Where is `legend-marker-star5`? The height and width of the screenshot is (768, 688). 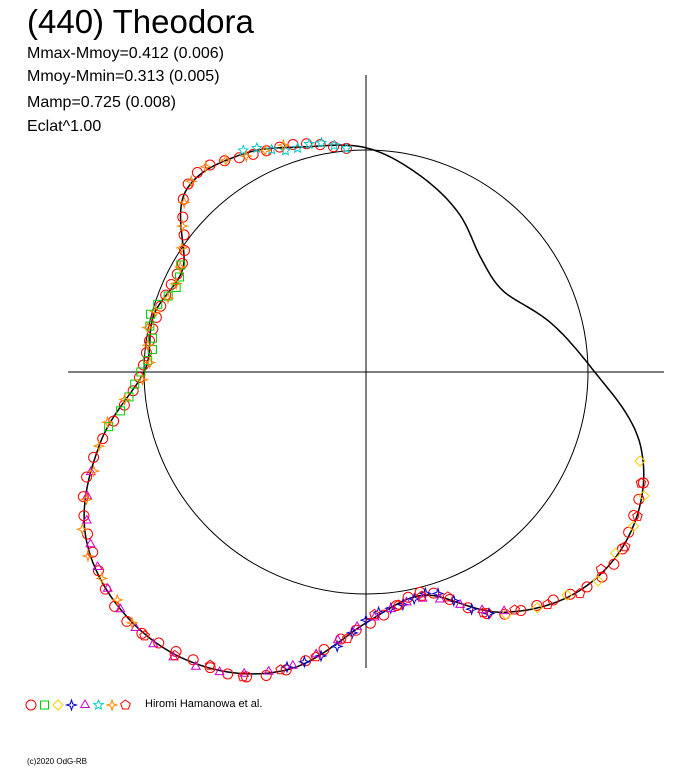 legend-marker-star5 is located at coordinates (98, 704).